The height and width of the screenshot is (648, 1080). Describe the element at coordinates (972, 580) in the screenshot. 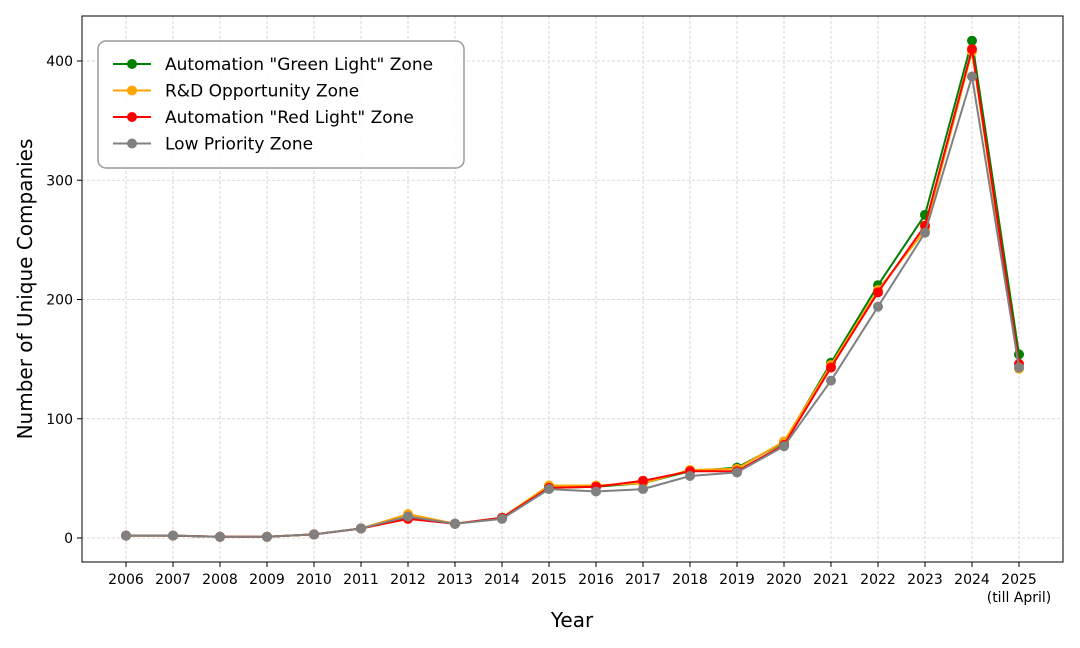

I see `x-tick-label: 2024` at that location.